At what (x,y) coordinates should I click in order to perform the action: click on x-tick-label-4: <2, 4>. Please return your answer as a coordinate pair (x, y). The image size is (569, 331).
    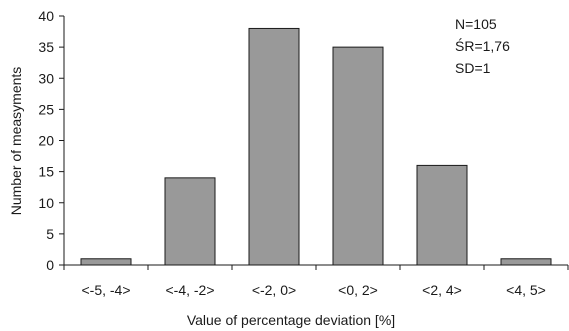
    Looking at the image, I should click on (442, 290).